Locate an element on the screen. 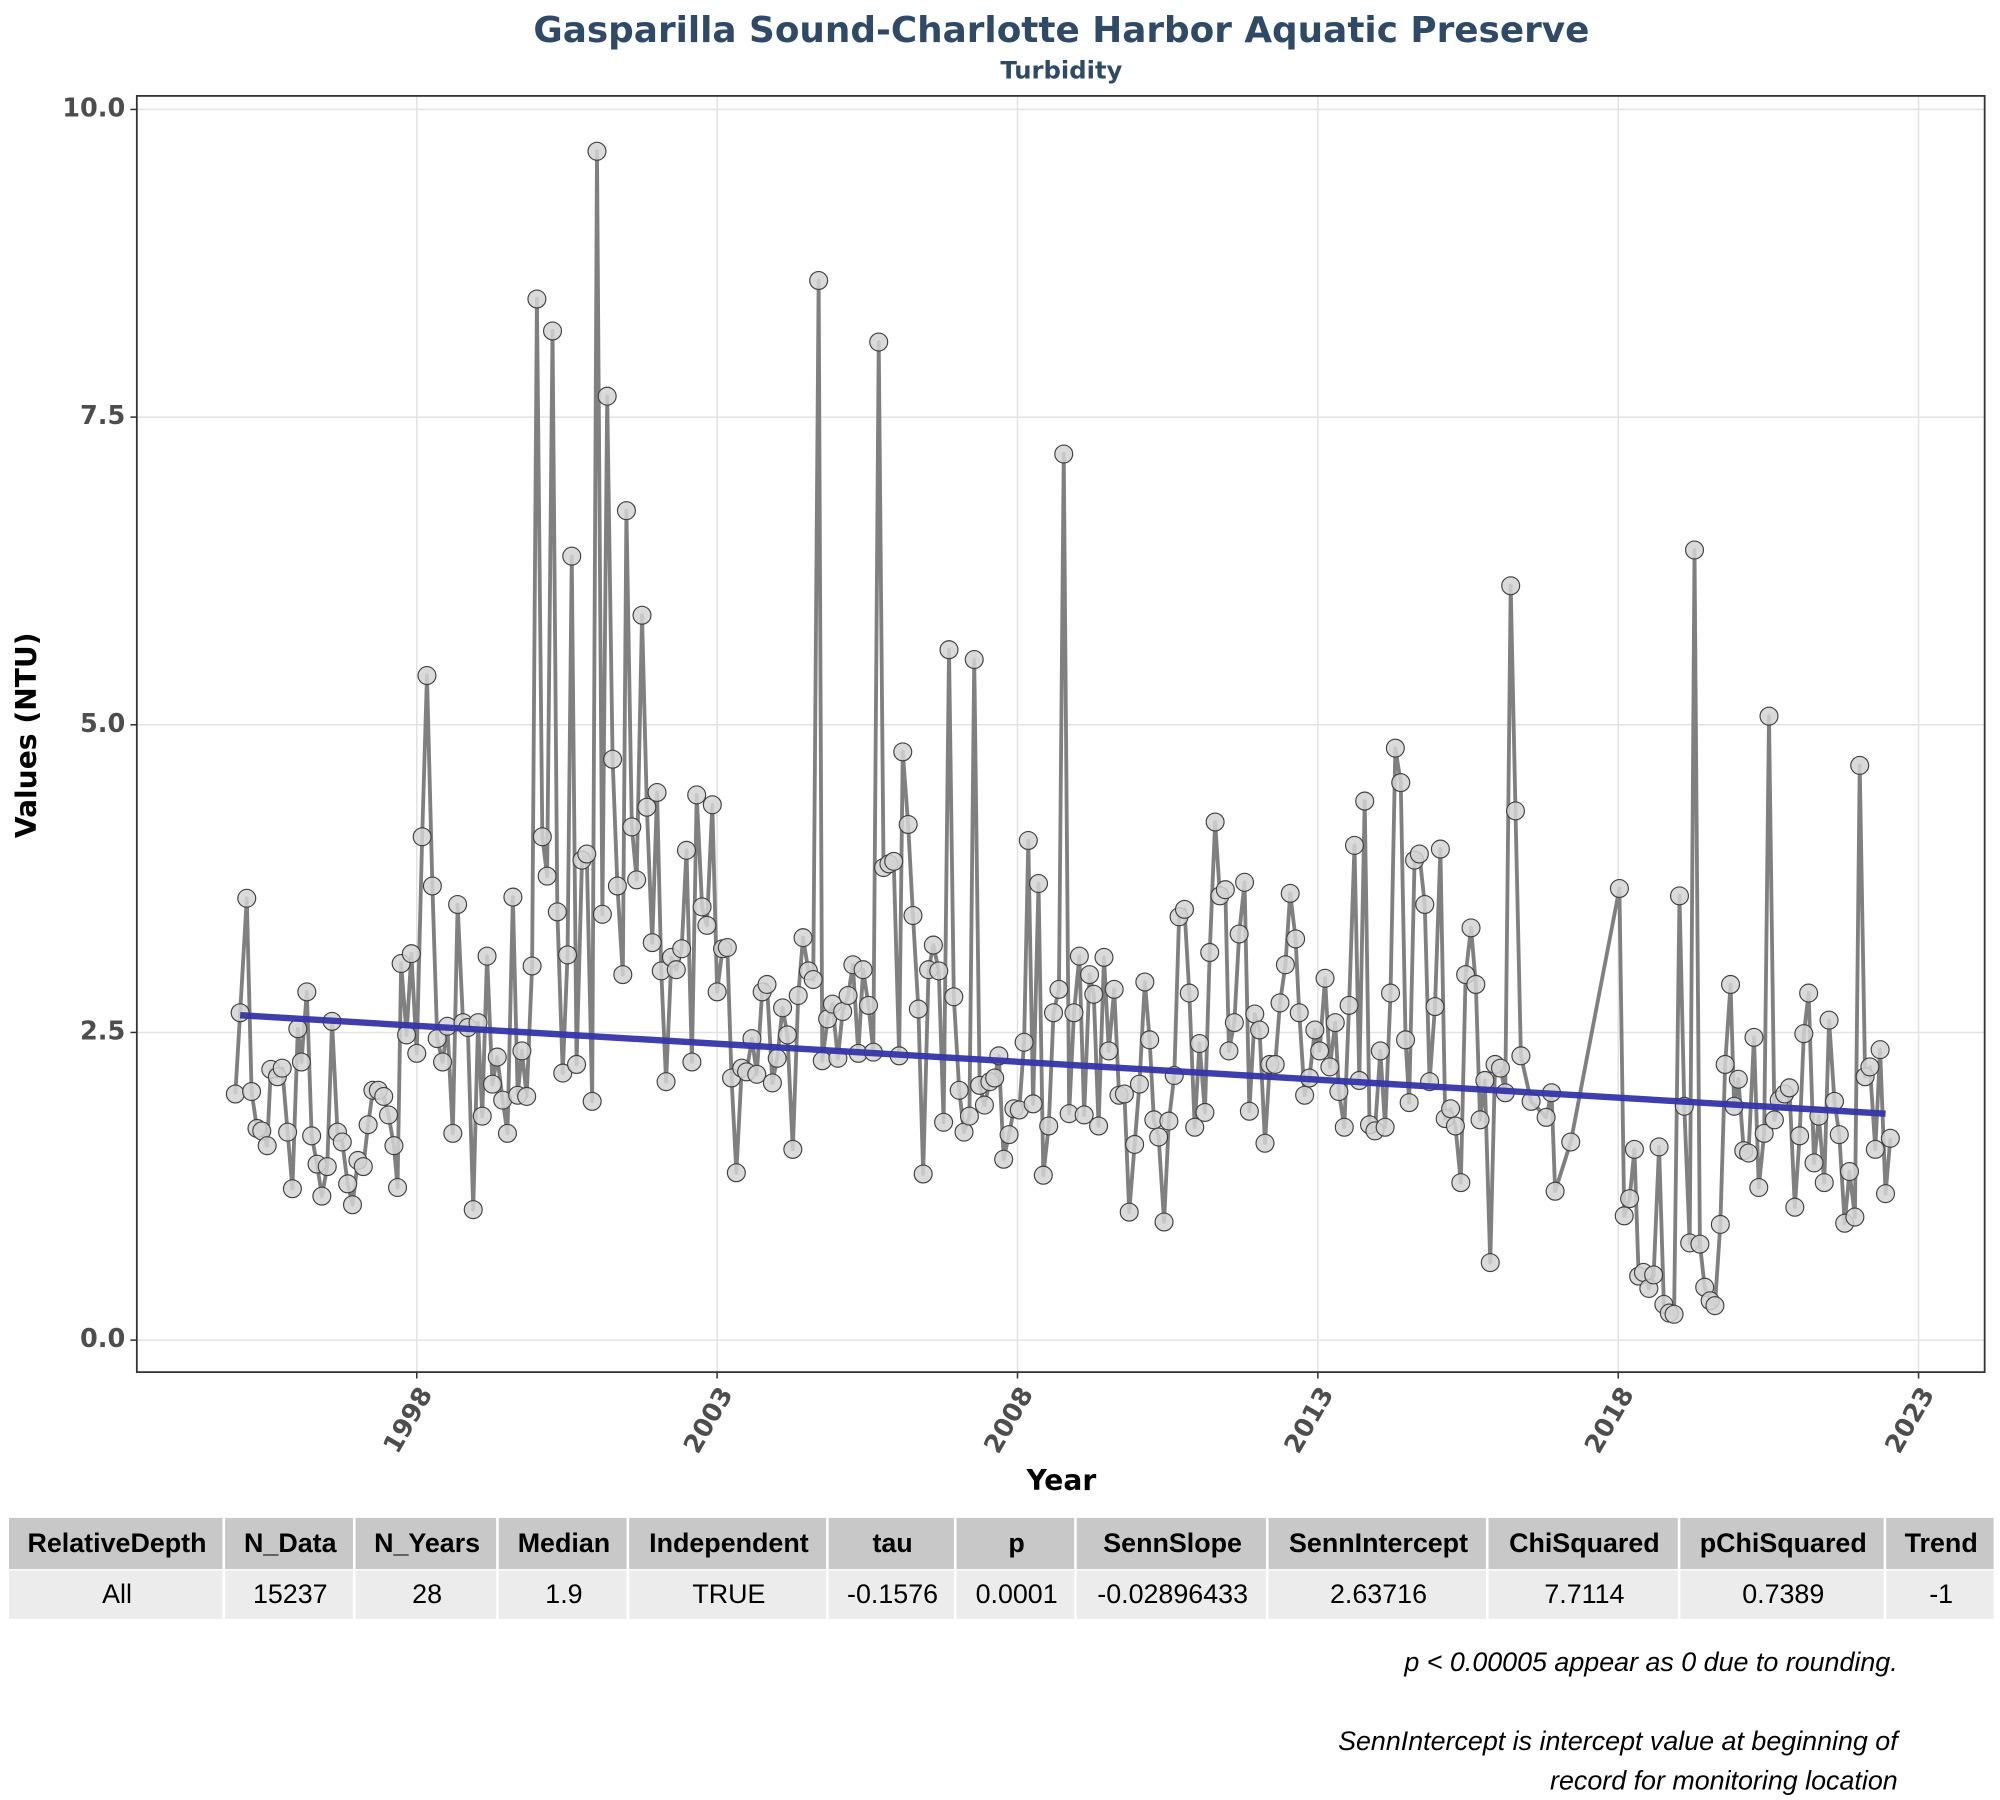 The height and width of the screenshot is (1800, 2000). x-axis-title: Year is located at coordinates (1061, 1480).